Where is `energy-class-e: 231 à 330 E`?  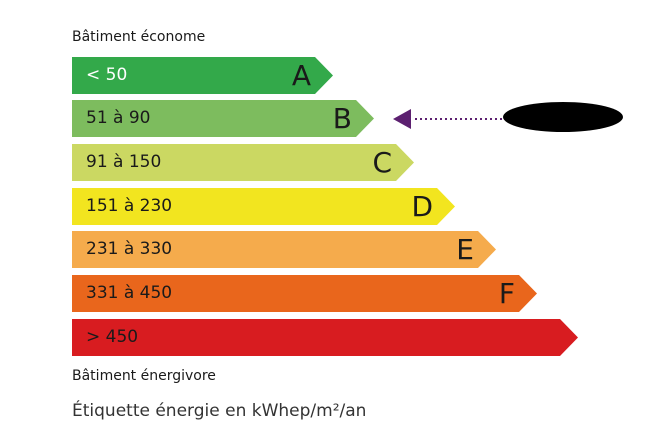 energy-class-e: 231 à 330 E is located at coordinates (284, 249).